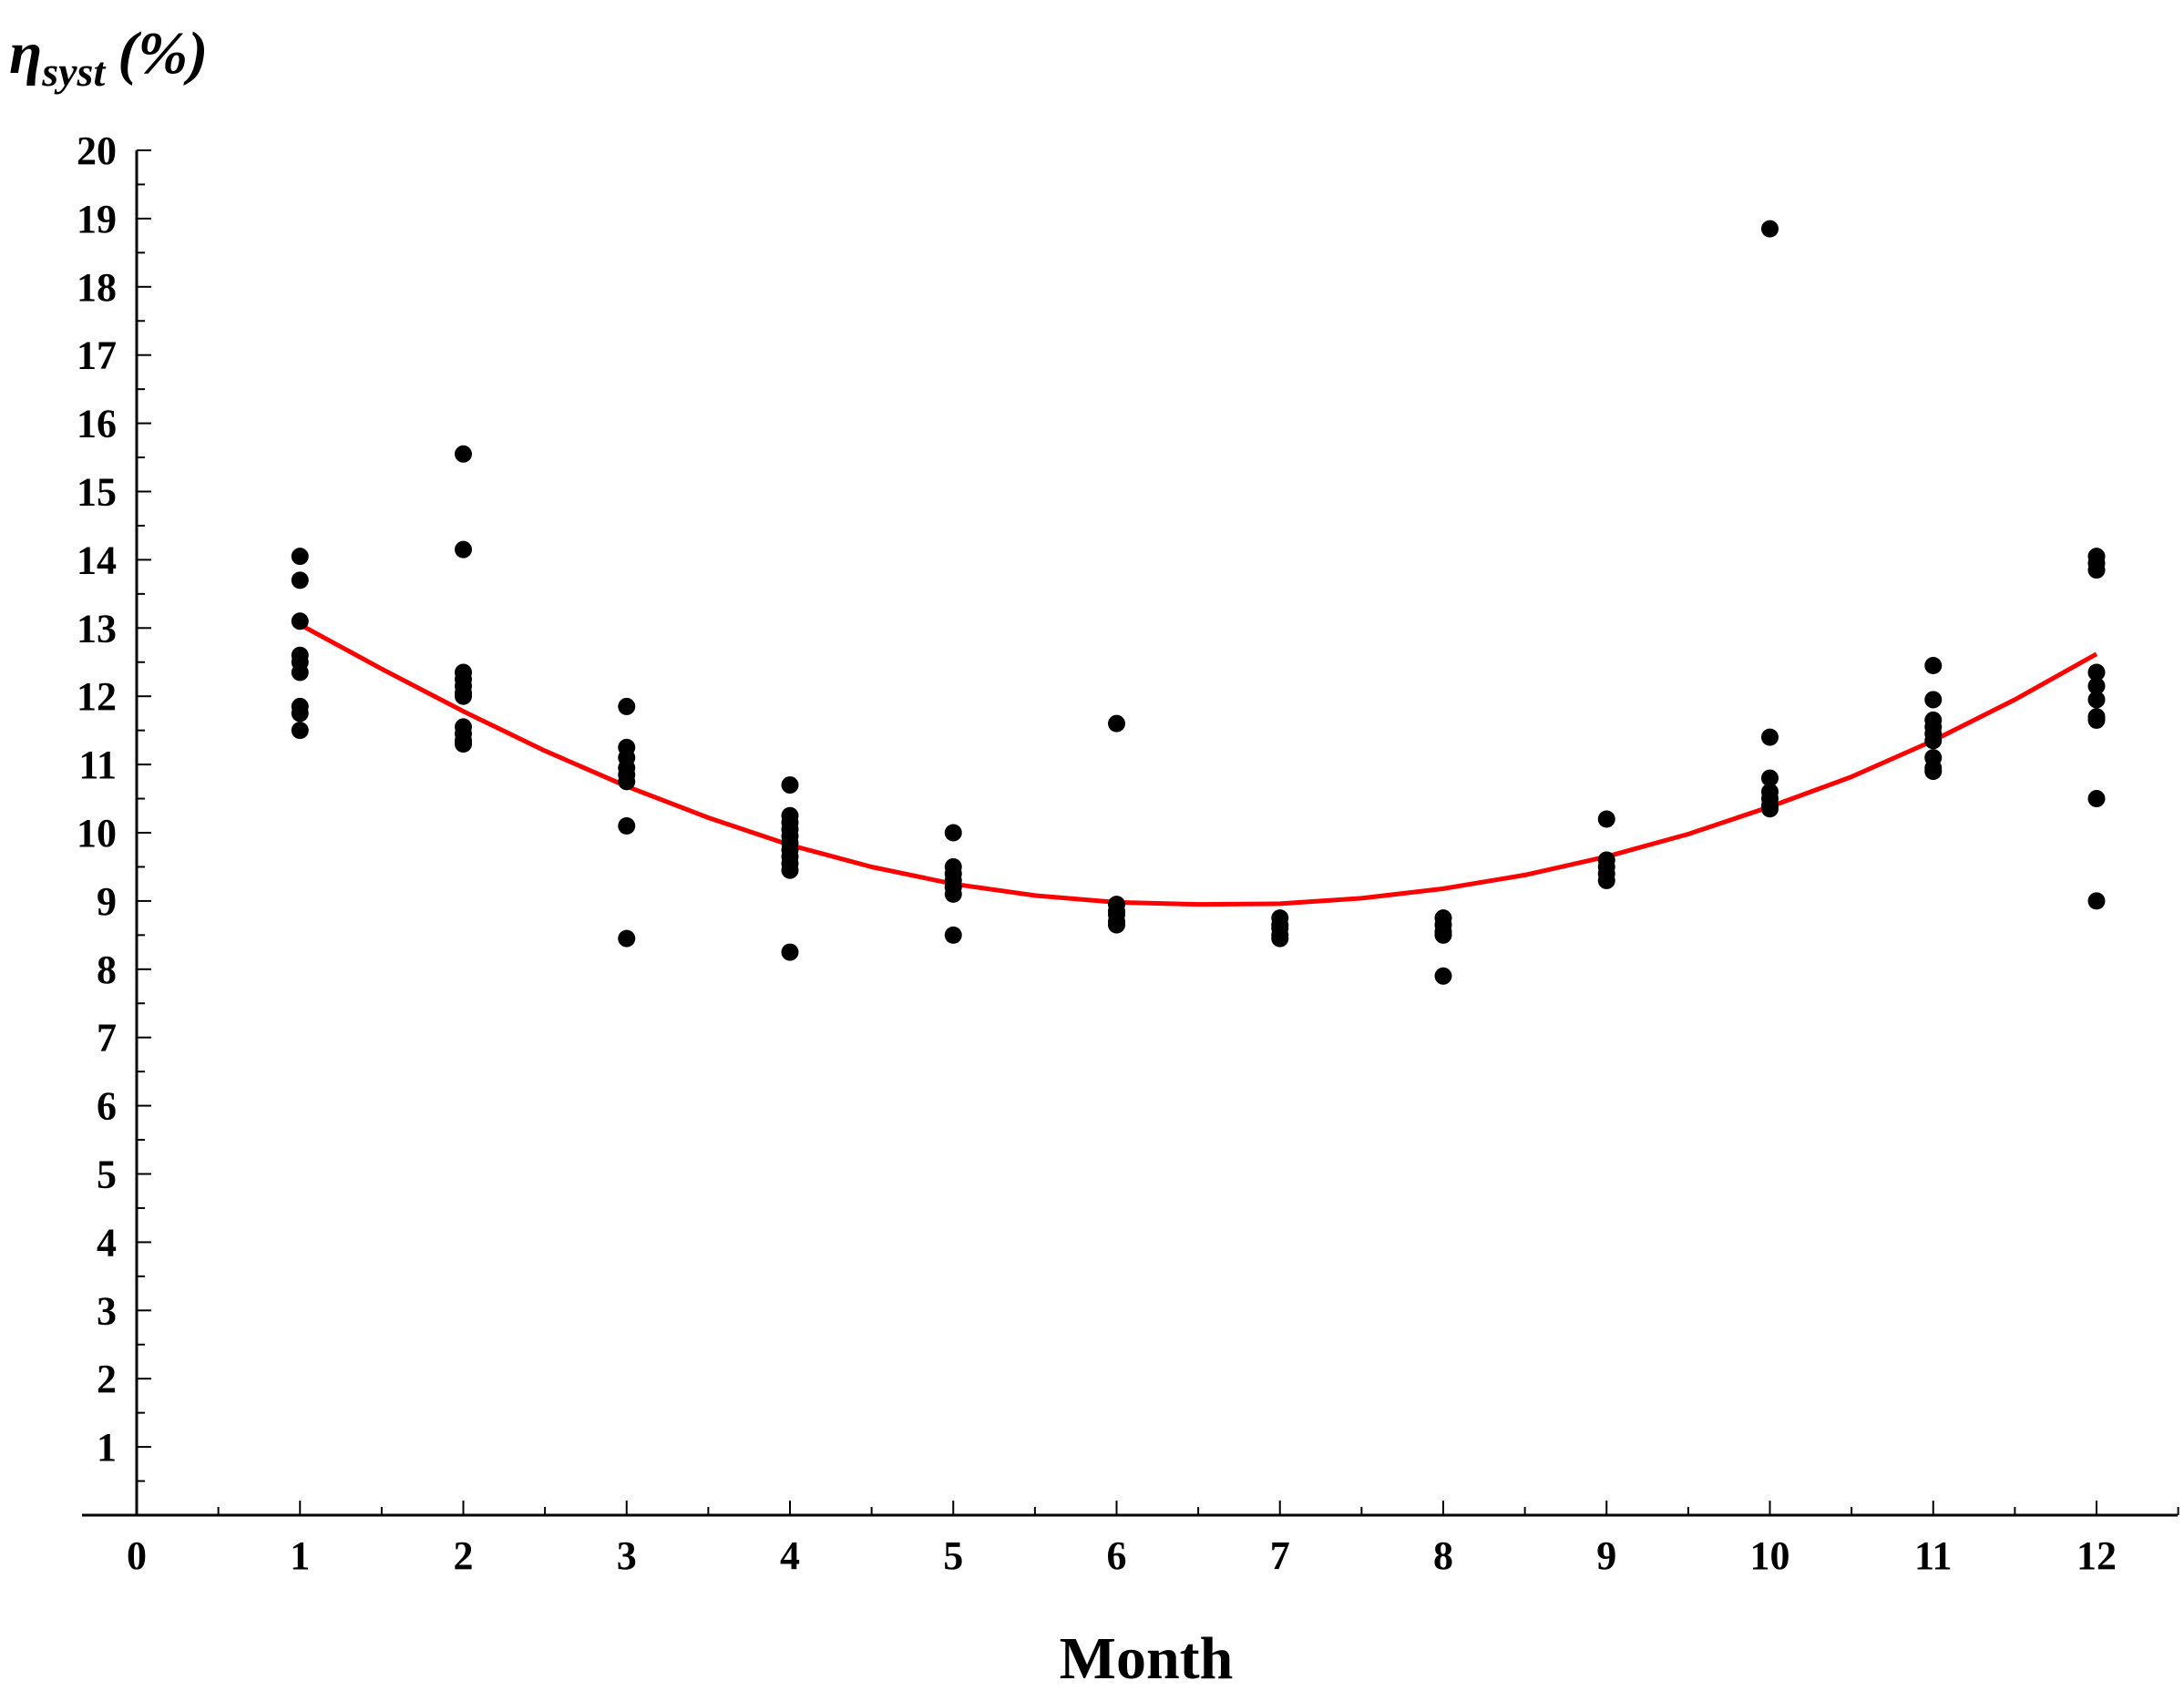  What do you see at coordinates (107, 1447) in the screenshot?
I see `y-tick-label: 1` at bounding box center [107, 1447].